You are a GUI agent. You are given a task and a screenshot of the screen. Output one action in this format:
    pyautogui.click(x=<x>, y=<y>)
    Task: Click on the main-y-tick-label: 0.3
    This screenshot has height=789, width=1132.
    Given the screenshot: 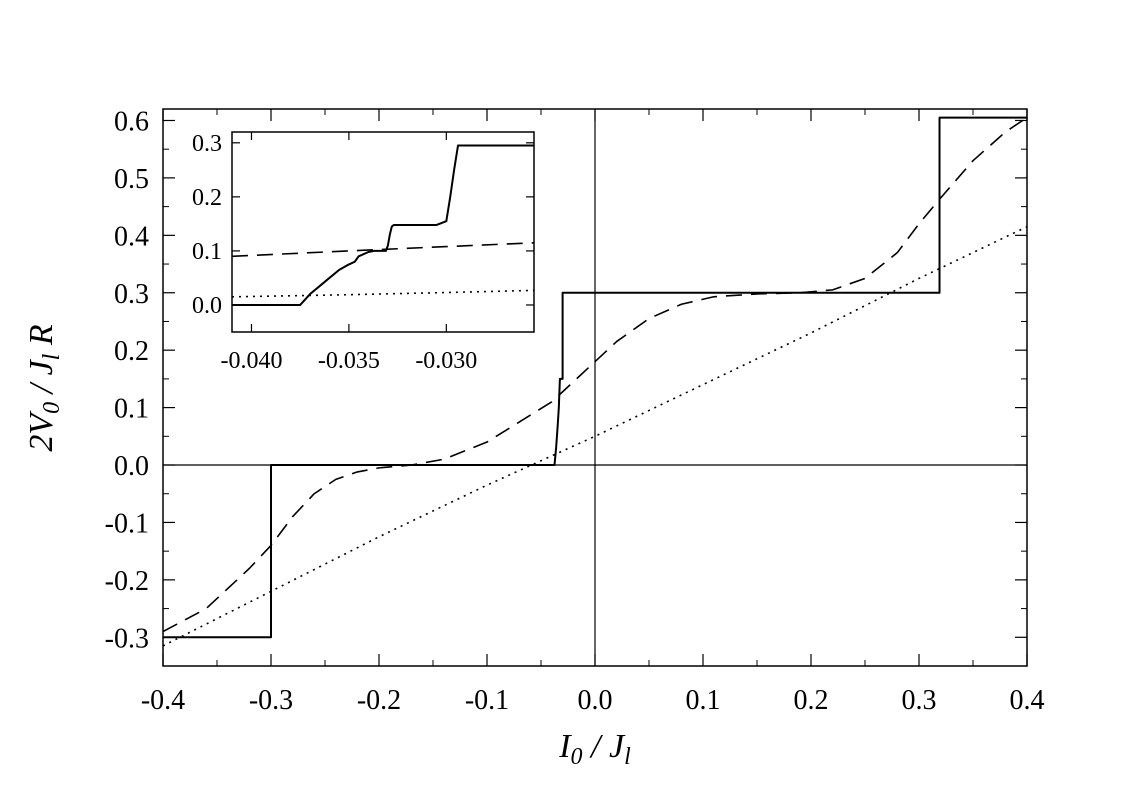 What is the action you would take?
    pyautogui.click(x=131, y=294)
    